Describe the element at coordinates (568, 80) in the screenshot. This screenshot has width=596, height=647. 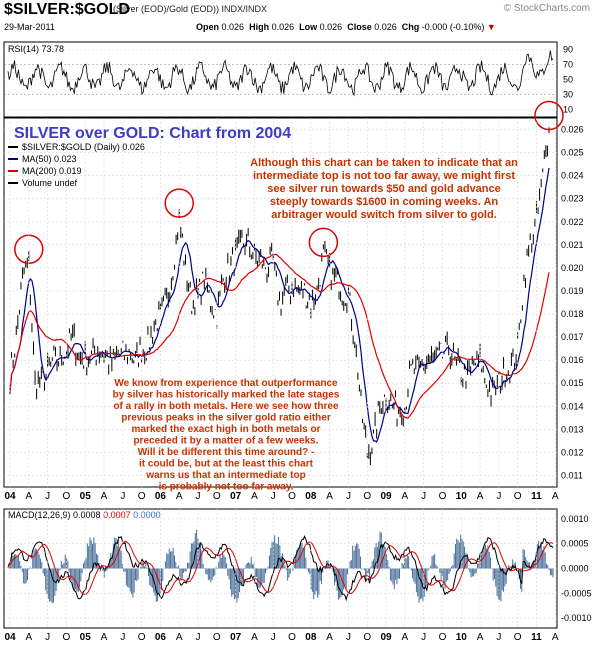
I see `rsi-tick-label: 50` at that location.